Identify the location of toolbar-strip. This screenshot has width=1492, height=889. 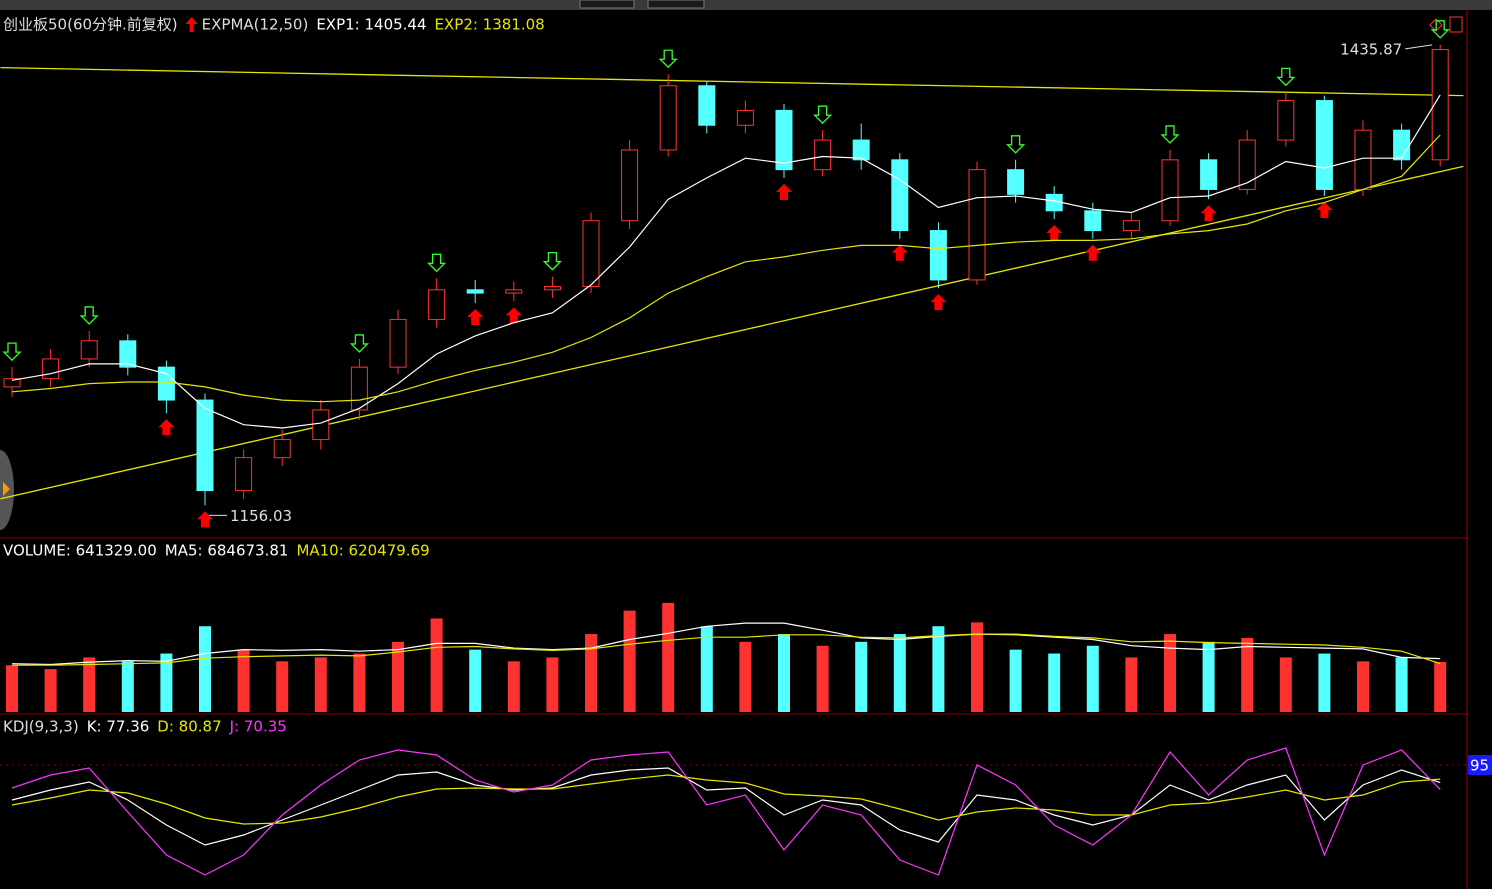
(746, 5).